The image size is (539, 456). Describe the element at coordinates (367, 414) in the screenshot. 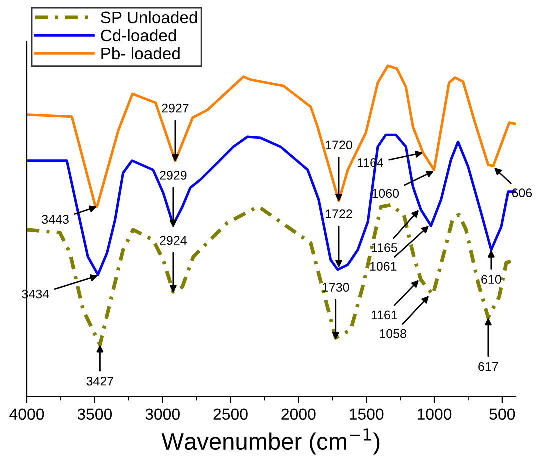

I see `x-tick-label: 1500` at that location.